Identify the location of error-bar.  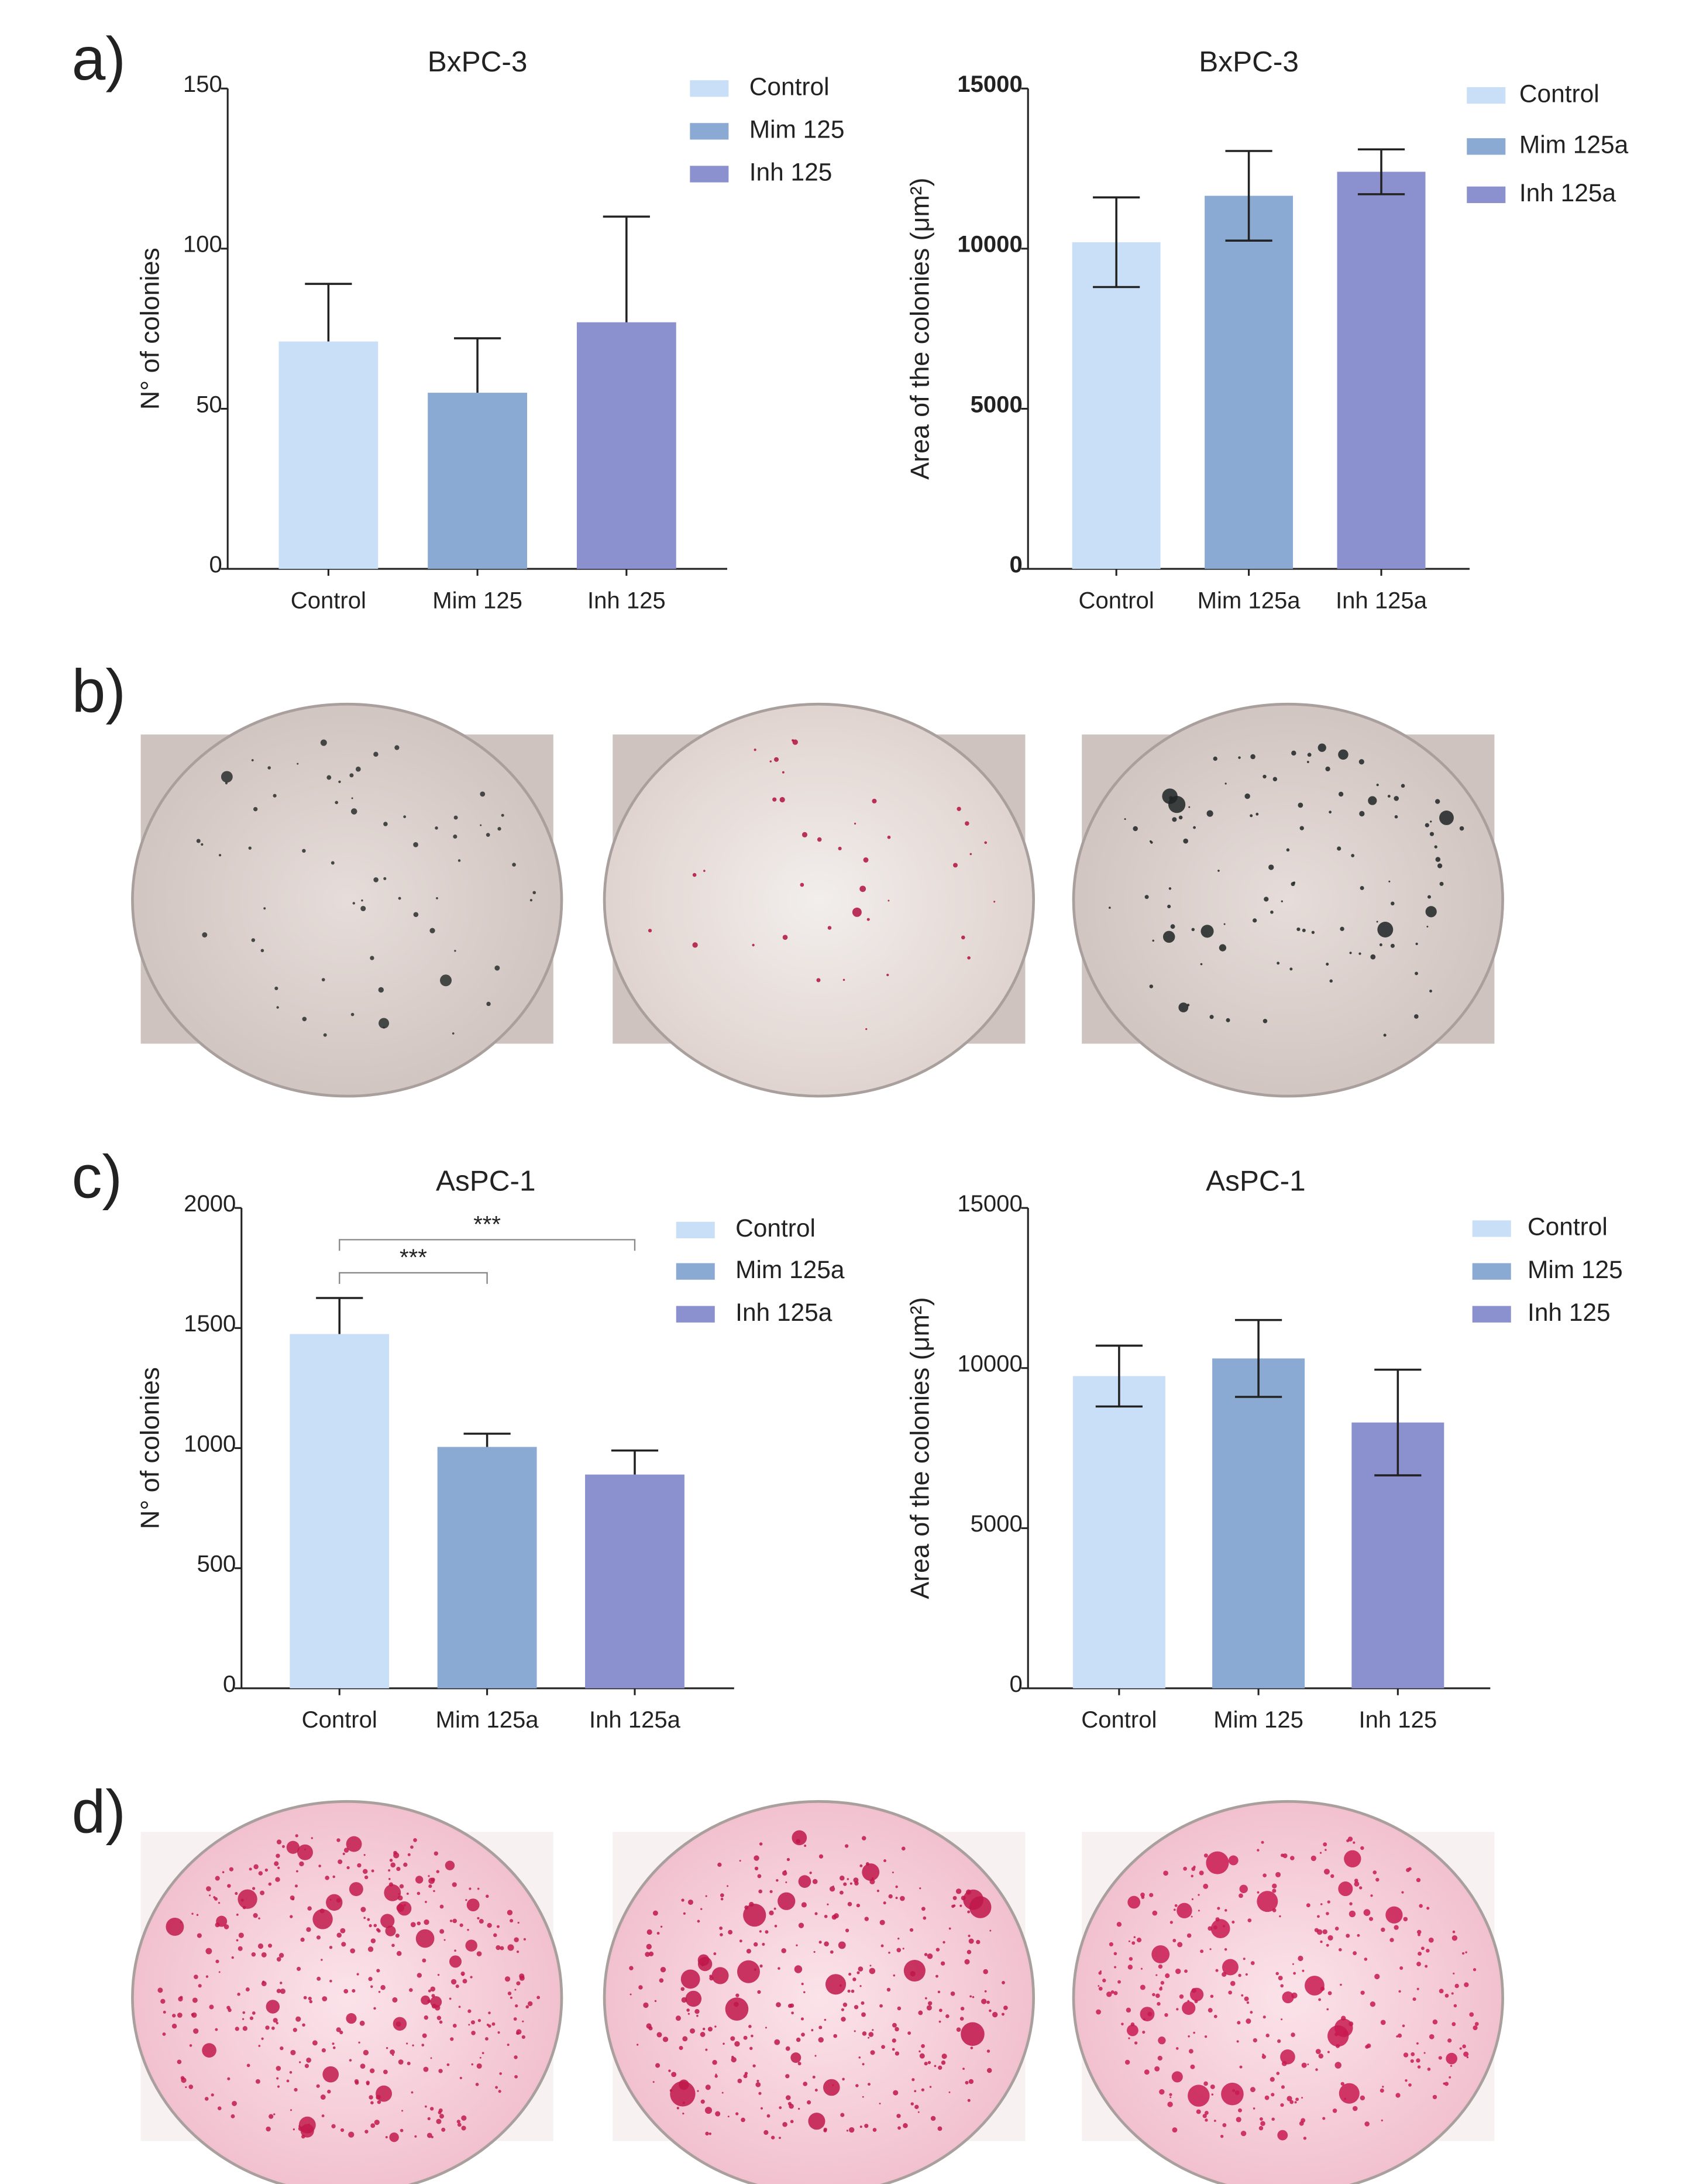
(328, 312).